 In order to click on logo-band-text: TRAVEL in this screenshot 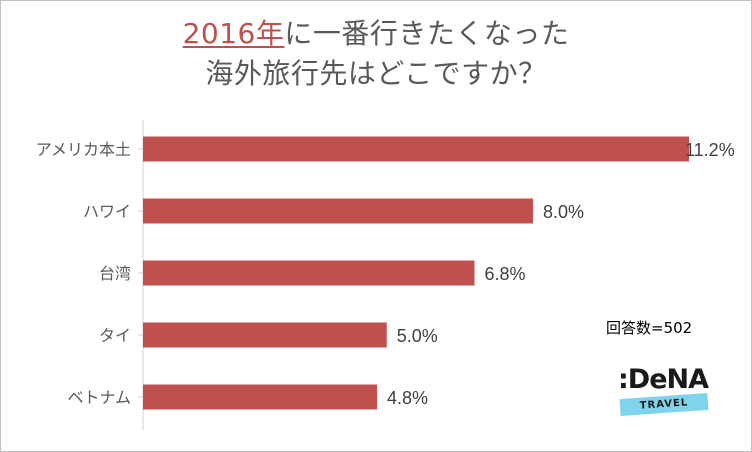, I will do `click(664, 404)`.